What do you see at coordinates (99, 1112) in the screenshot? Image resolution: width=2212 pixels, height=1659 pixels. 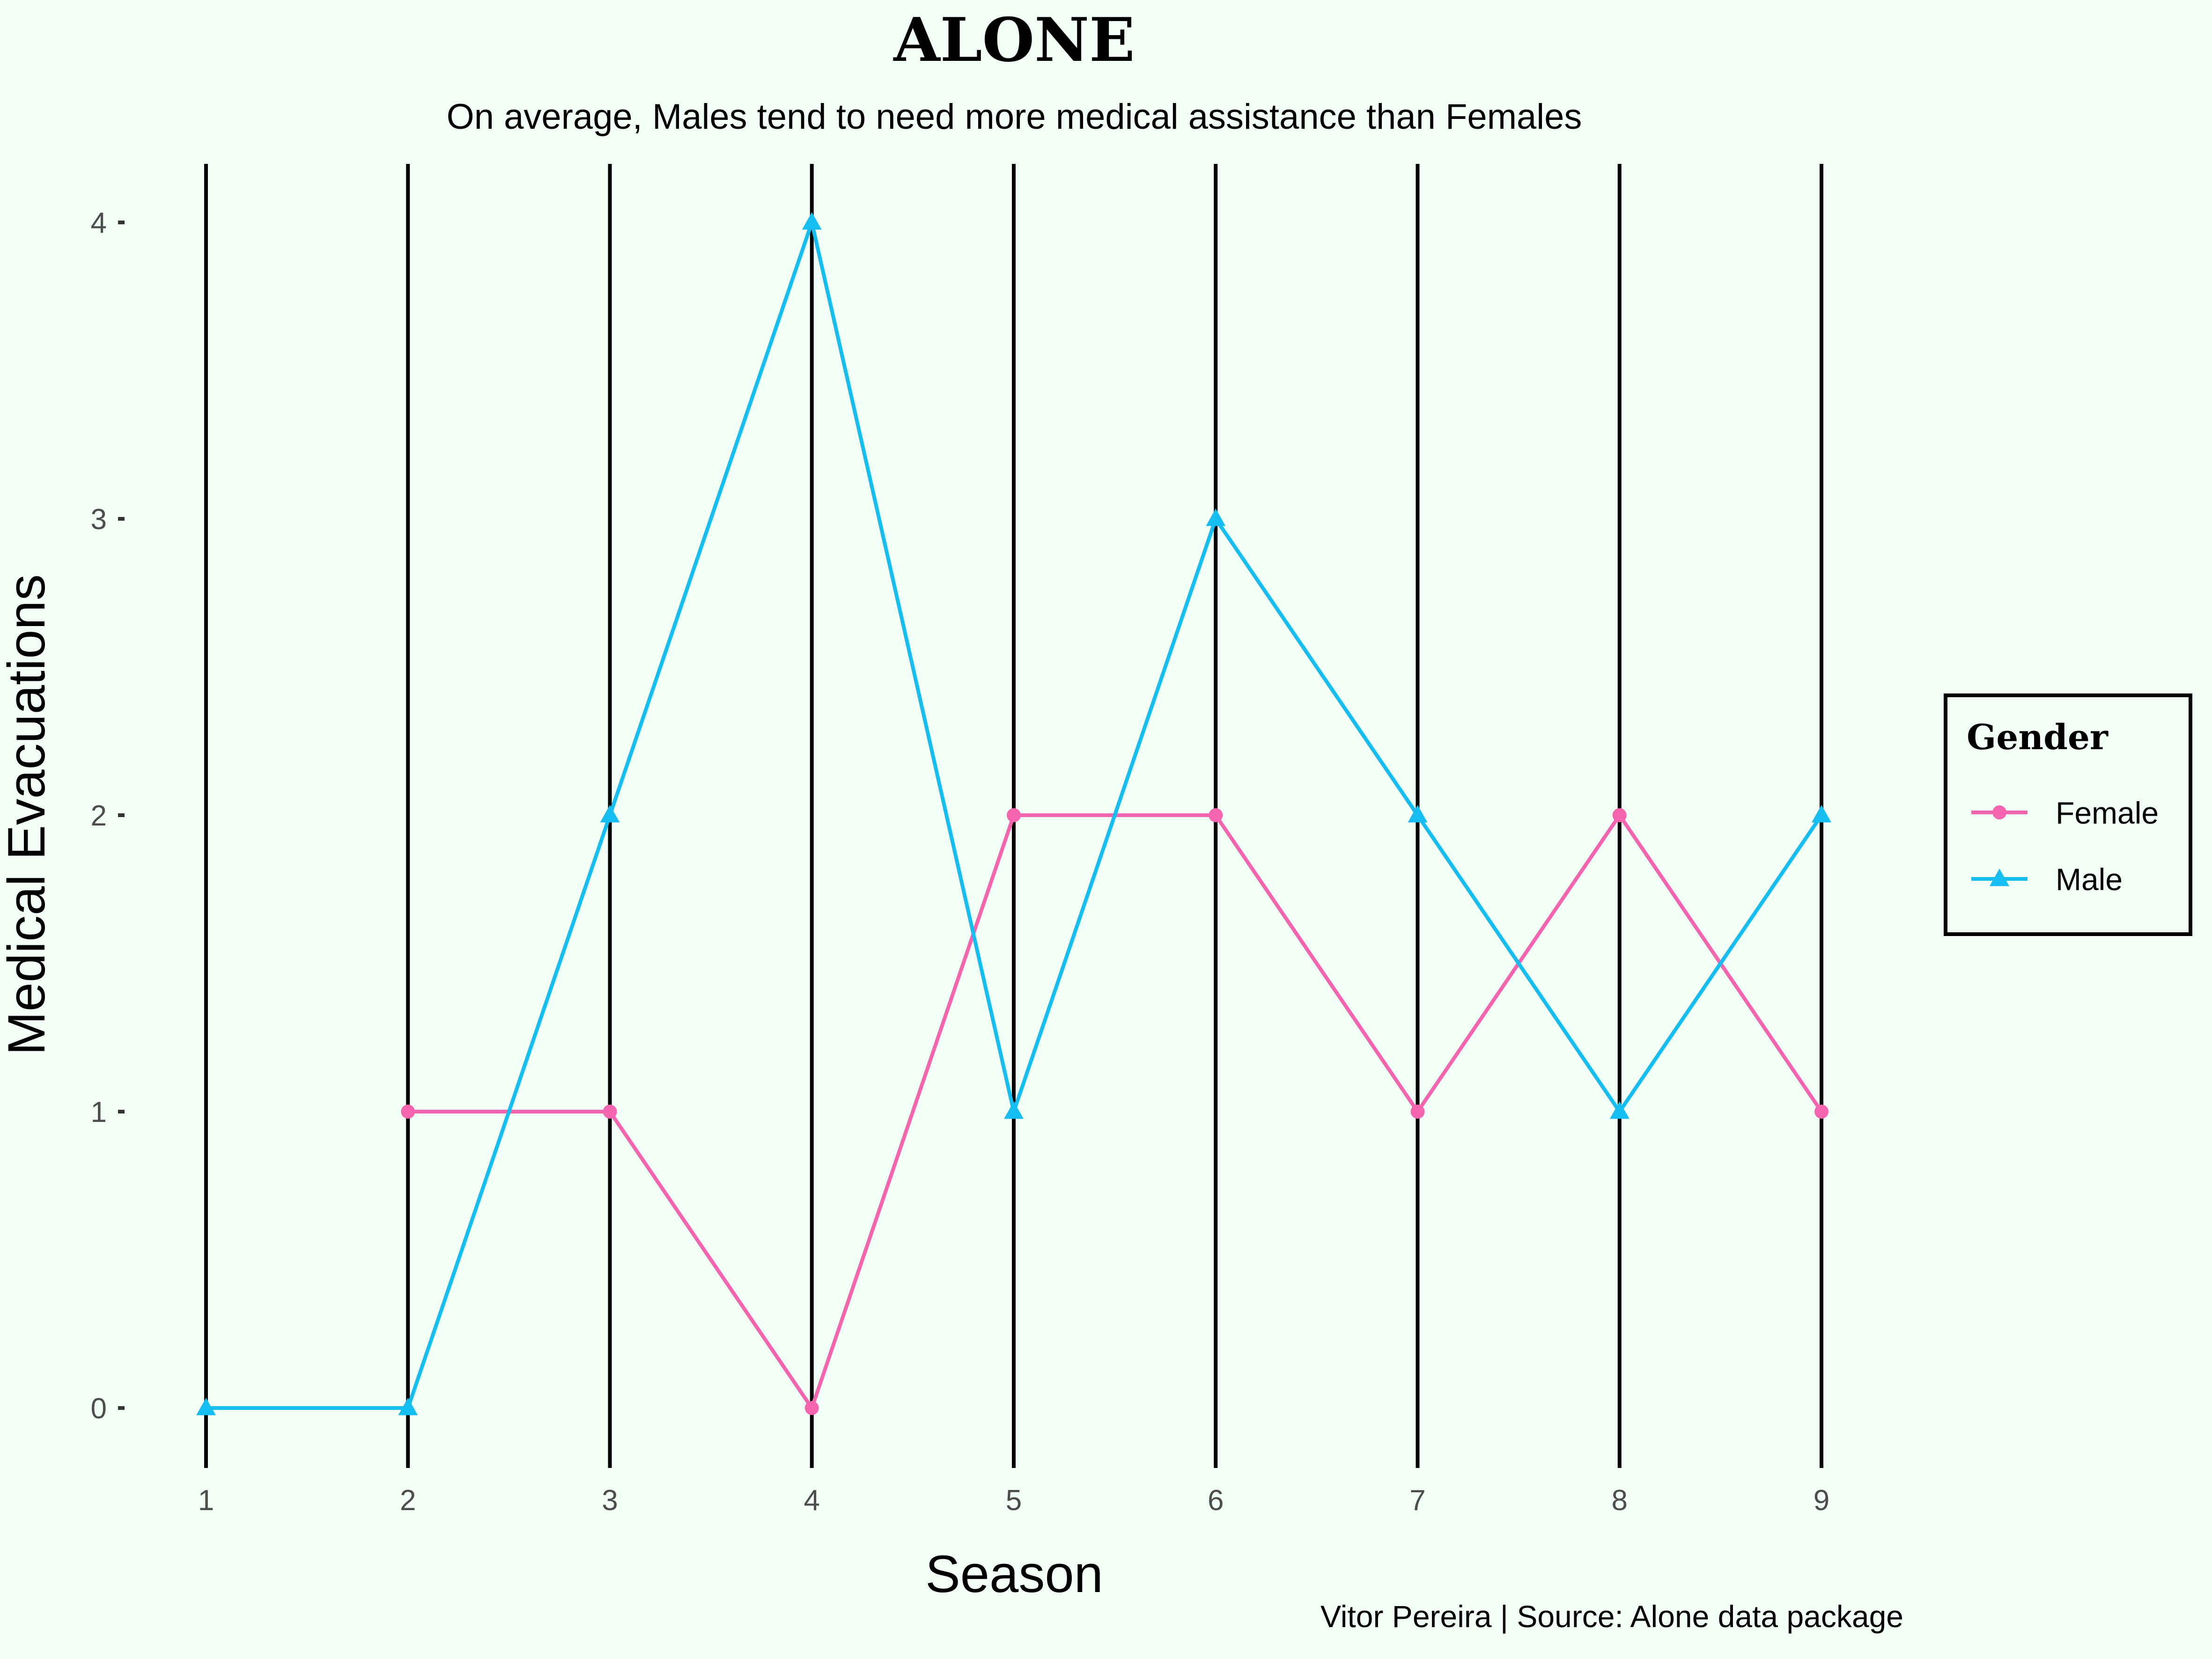 I see `y-tick-label: 1` at bounding box center [99, 1112].